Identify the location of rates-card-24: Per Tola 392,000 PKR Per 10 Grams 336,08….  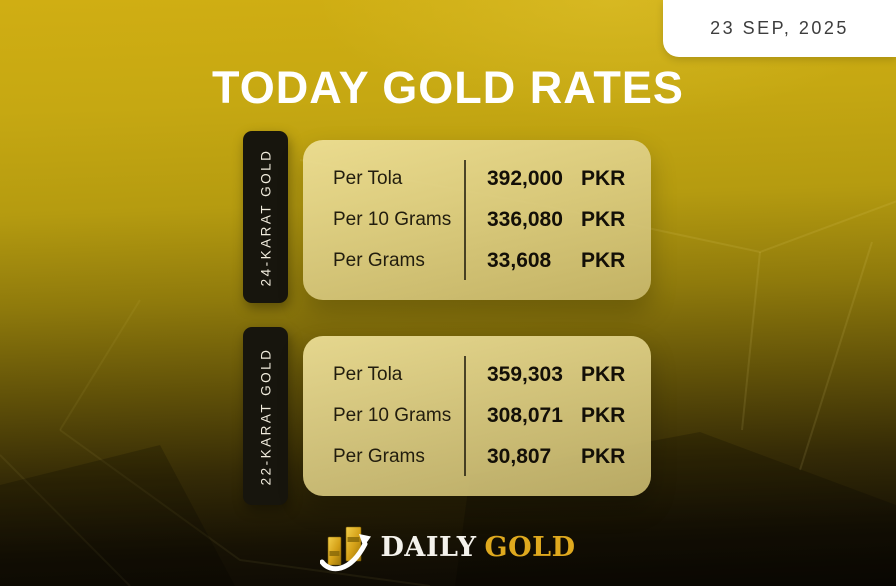
(477, 220).